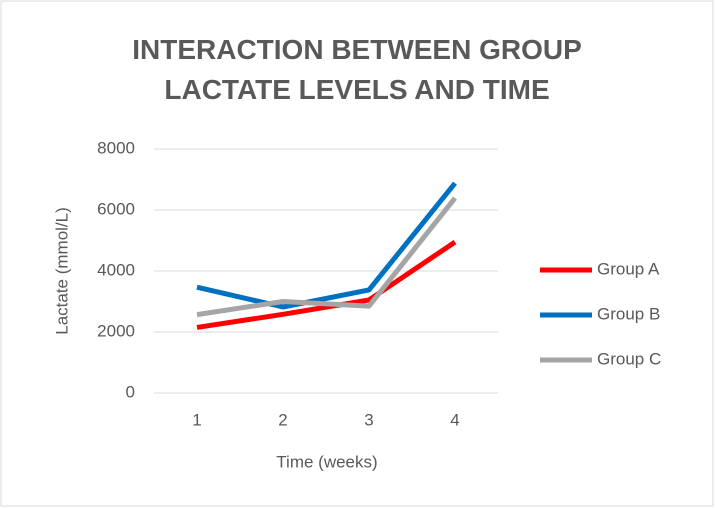 This screenshot has height=508, width=715. Describe the element at coordinates (628, 313) in the screenshot. I see `legend-label: Group B` at that location.